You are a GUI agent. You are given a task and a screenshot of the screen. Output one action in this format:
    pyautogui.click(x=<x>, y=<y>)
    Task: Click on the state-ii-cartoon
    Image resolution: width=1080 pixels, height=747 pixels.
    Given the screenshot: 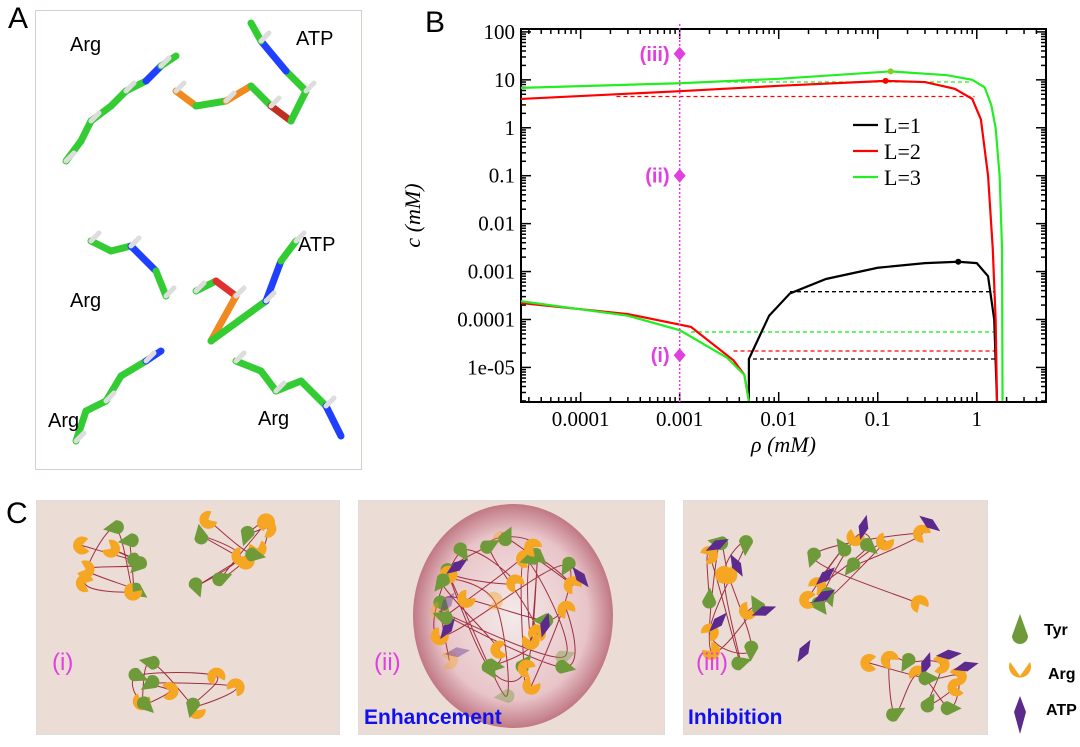 What is the action you would take?
    pyautogui.click(x=513, y=616)
    